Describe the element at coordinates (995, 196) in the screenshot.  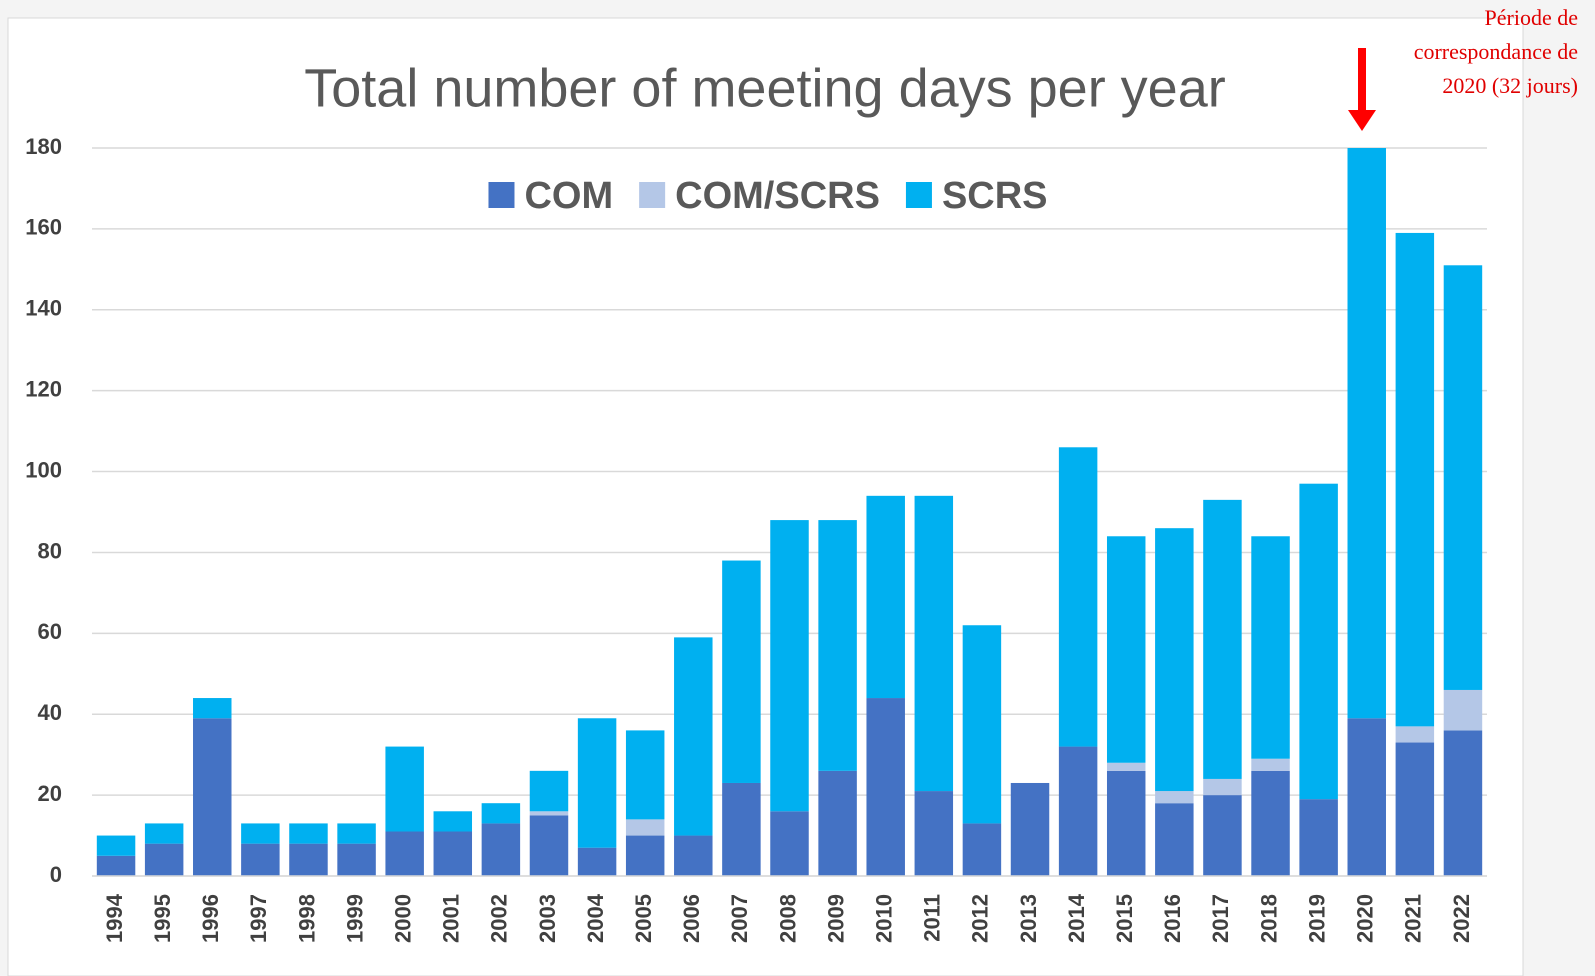
I see `legend-label: SCRS` at that location.